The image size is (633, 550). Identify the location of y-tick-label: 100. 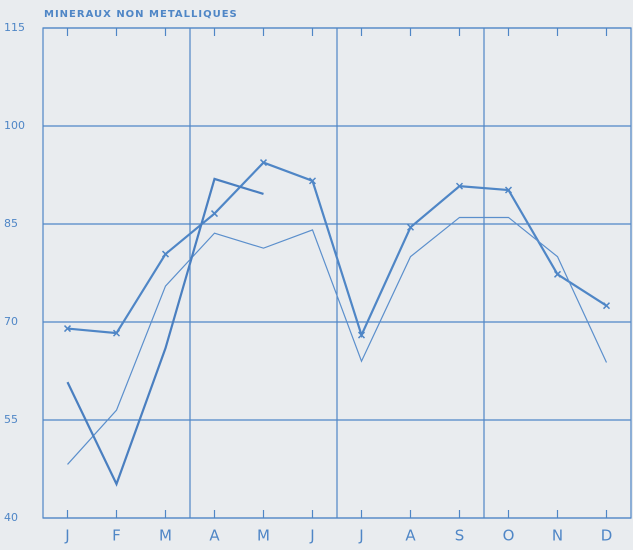
(14, 125).